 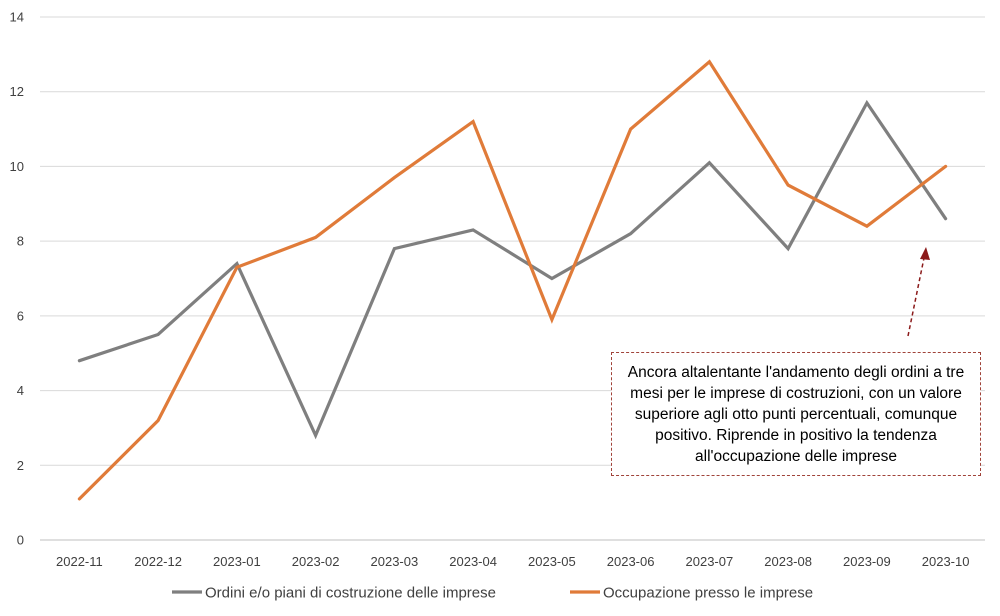 What do you see at coordinates (710, 561) in the screenshot?
I see `x-tick-label: 2023-07` at bounding box center [710, 561].